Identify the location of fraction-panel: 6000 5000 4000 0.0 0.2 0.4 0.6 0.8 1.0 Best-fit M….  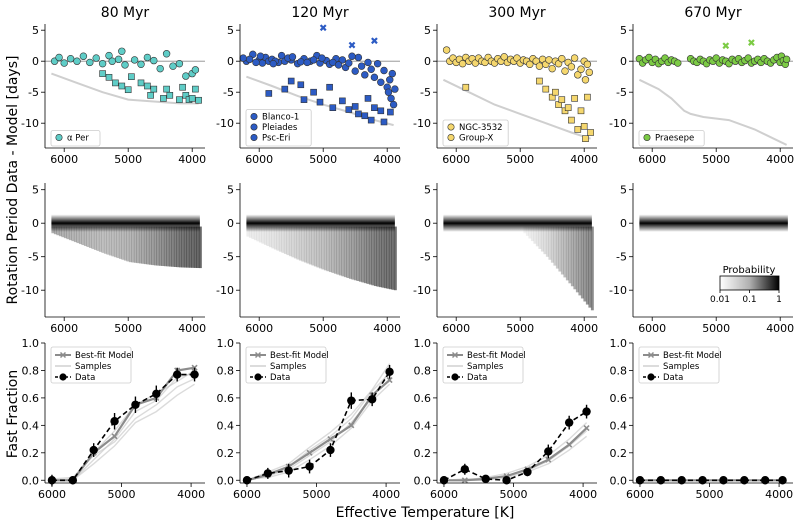
(702, 419).